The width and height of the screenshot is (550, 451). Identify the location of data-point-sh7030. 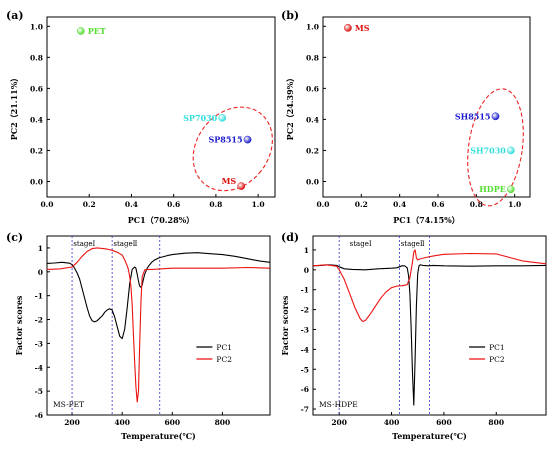
(510, 150).